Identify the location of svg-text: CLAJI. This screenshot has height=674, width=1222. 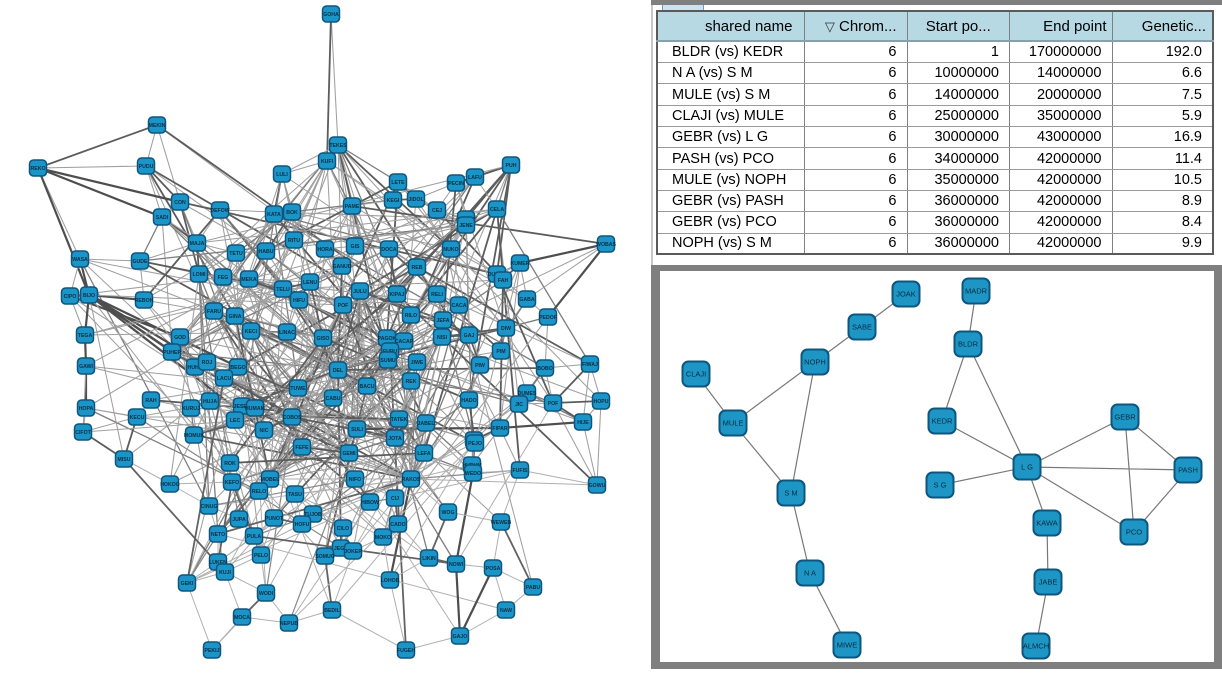
(696, 374).